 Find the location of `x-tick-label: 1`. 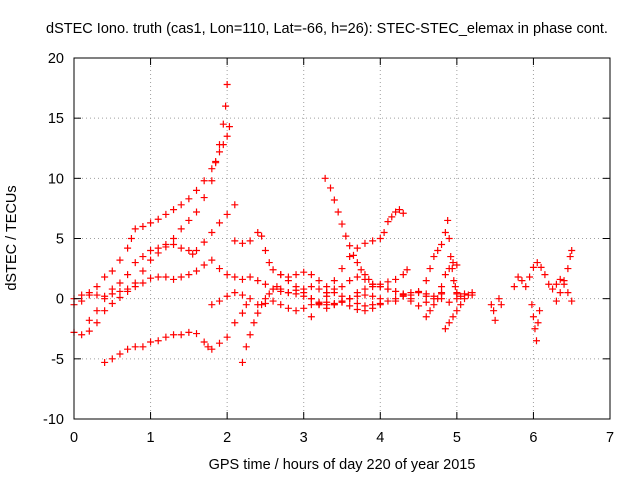

x-tick-label: 1 is located at coordinates (151, 438).